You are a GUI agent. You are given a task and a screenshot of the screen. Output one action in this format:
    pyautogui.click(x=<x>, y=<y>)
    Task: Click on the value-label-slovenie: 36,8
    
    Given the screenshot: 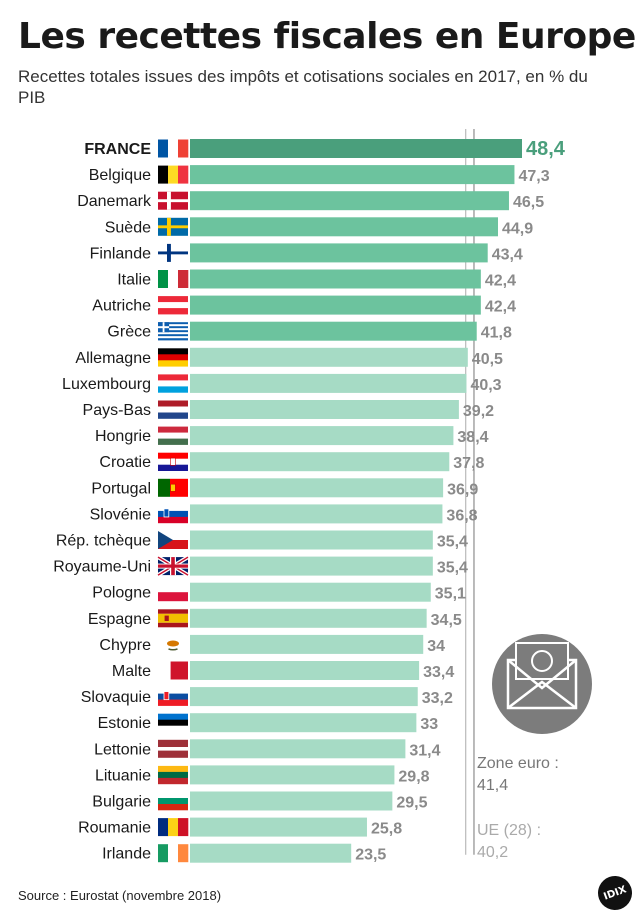 What is the action you would take?
    pyautogui.click(x=461, y=515)
    